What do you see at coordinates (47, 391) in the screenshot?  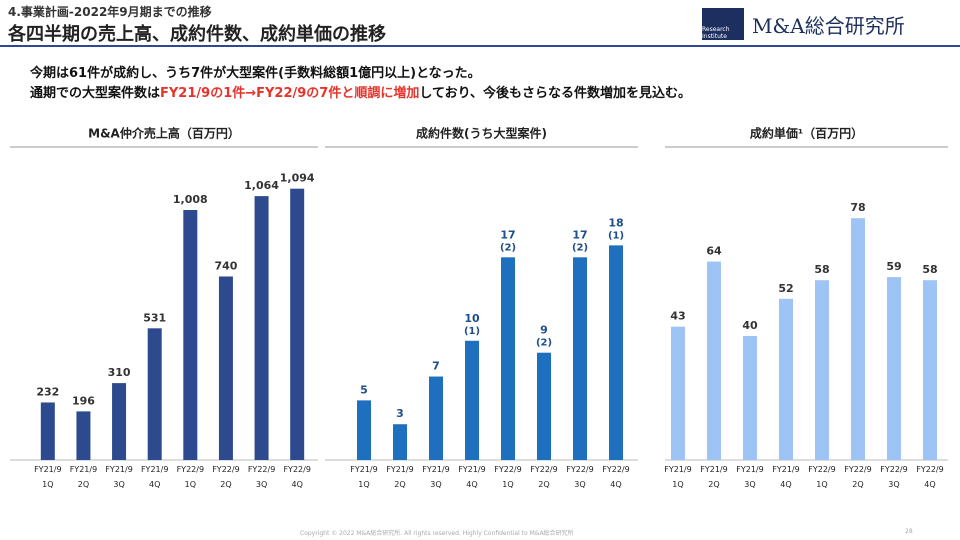 I see `value-label: 232` at bounding box center [47, 391].